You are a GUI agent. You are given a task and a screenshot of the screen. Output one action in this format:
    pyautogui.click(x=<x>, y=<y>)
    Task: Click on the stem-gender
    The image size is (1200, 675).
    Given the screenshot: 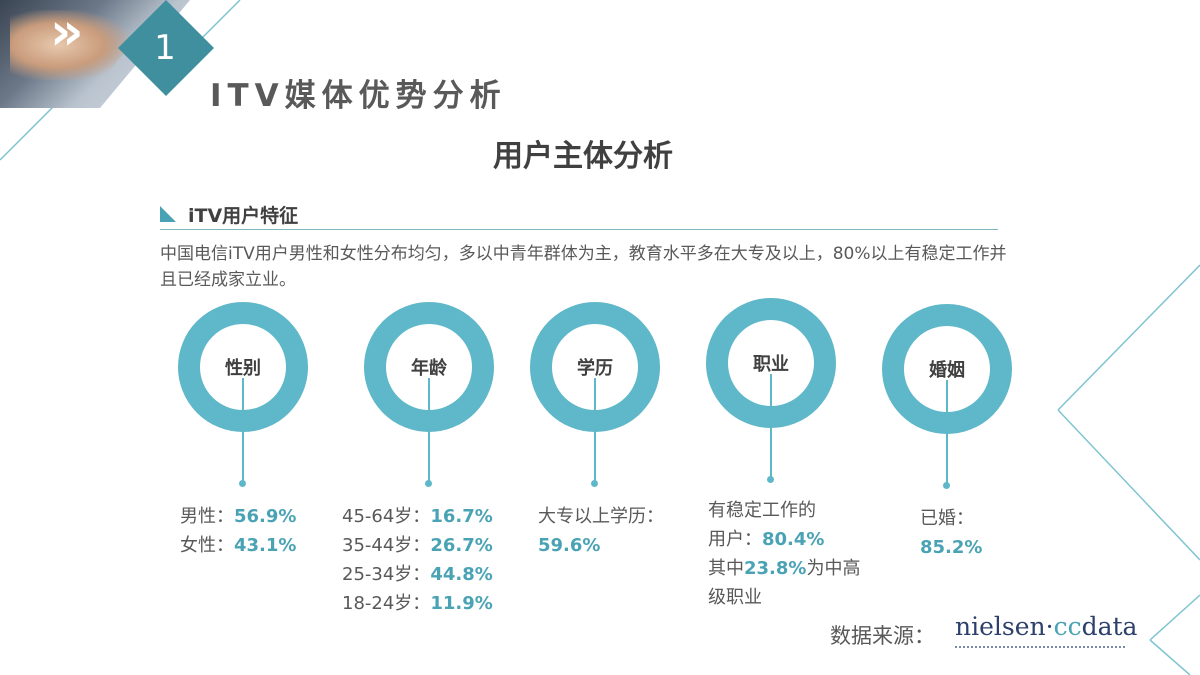 What is the action you would take?
    pyautogui.click(x=243, y=430)
    